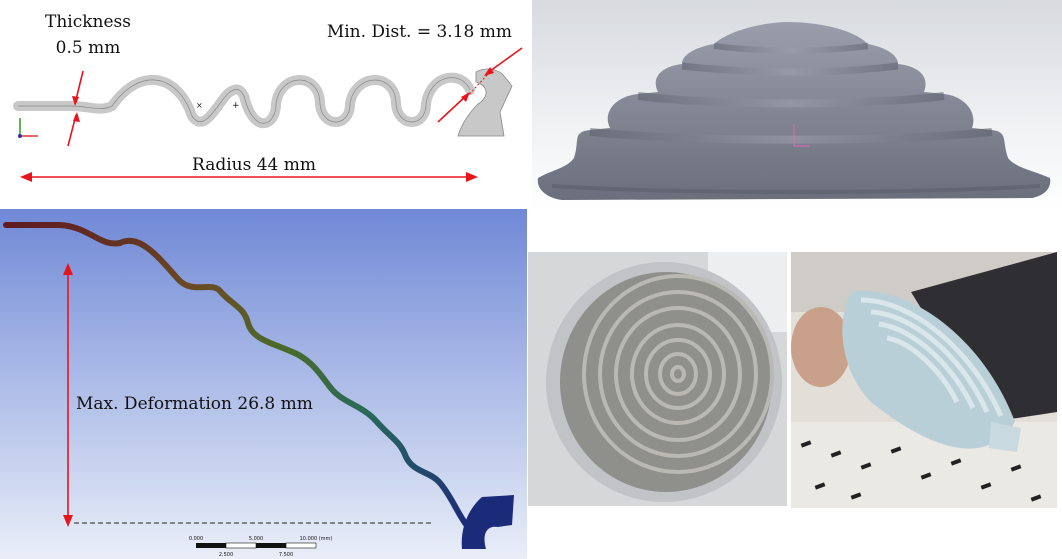 This screenshot has width=1062, height=559. Describe the element at coordinates (487, 522) in the screenshot. I see `clamp-block-deformed` at that location.